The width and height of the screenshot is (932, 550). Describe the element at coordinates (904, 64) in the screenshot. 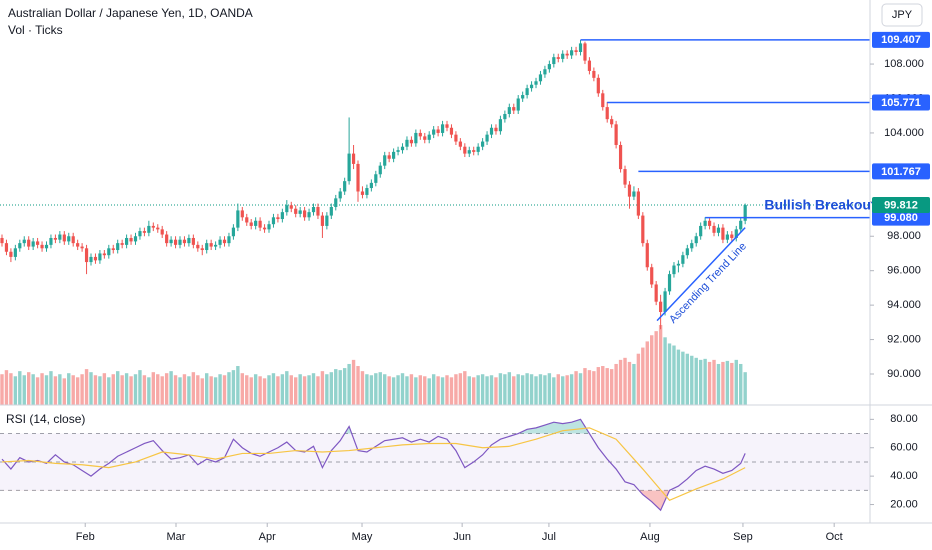

I see `y-tick-label: 108.000` at that location.